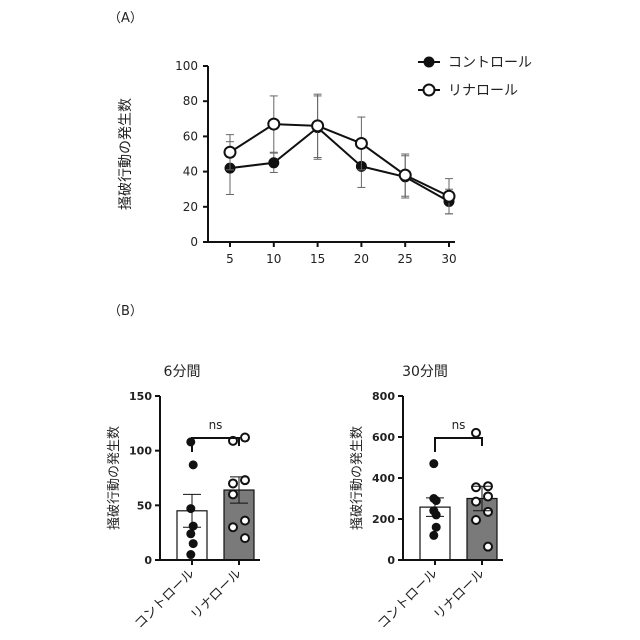 This screenshot has width=640, height=640. What do you see at coordinates (273, 259) in the screenshot?
I see `x-tick-label: 10` at bounding box center [273, 259].